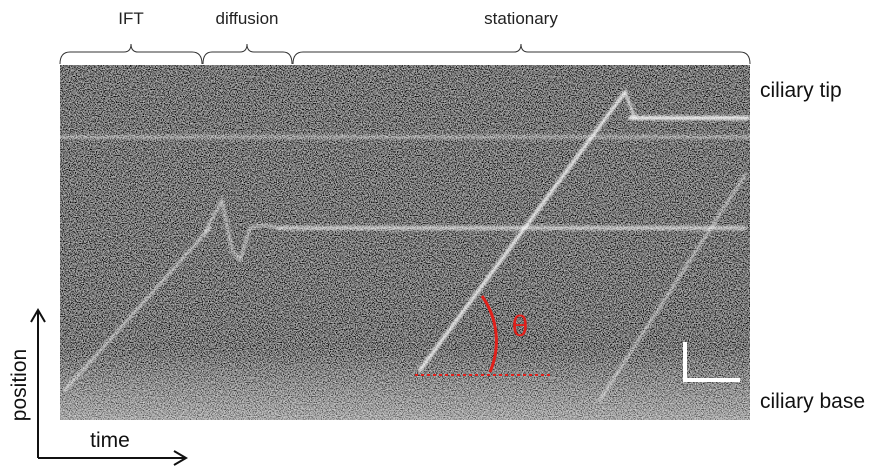 The width and height of the screenshot is (891, 466). I want to click on angle-label: θ, so click(520, 326).